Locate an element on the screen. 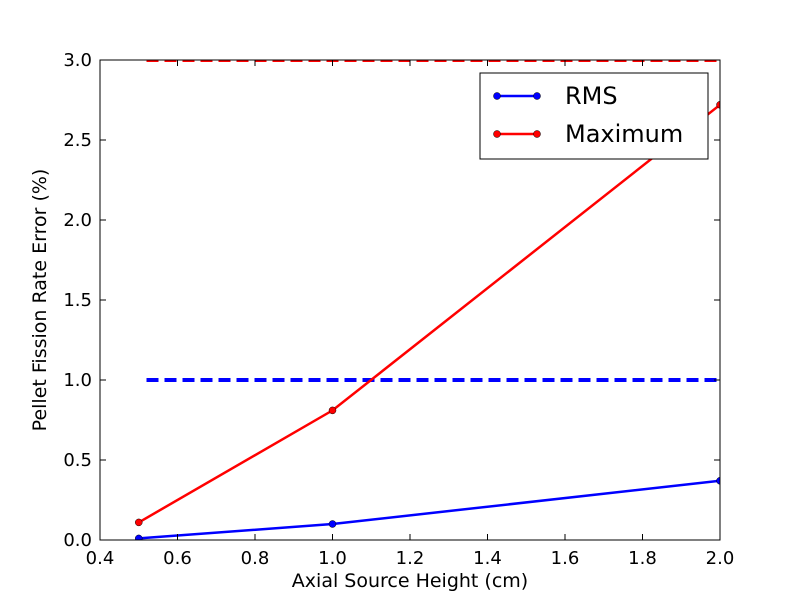 The image size is (800, 600). x-tick-label: 1.0 is located at coordinates (332, 558).